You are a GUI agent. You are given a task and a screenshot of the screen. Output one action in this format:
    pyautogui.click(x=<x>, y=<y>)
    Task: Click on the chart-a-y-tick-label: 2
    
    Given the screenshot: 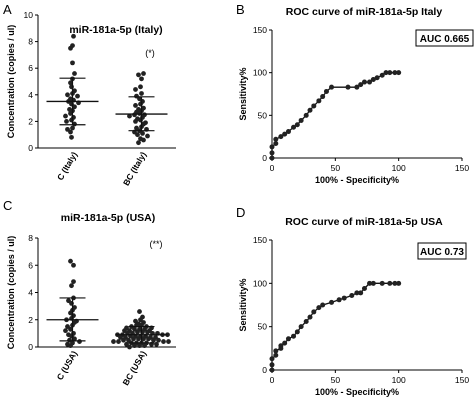 What is the action you would take?
    pyautogui.click(x=30, y=121)
    